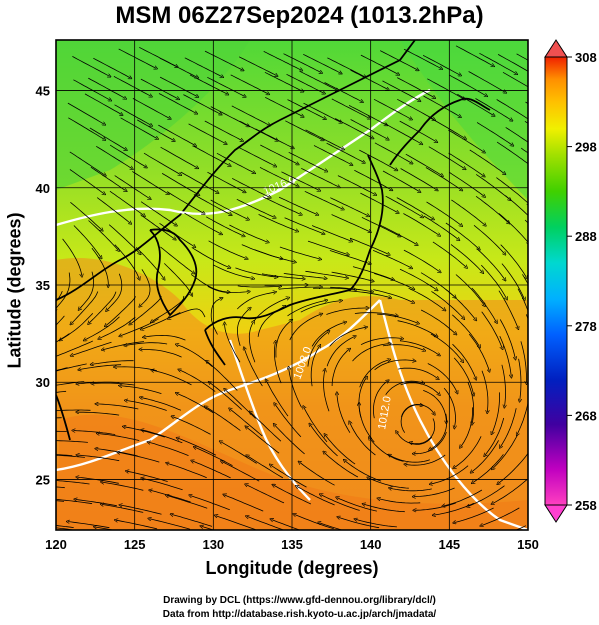  I want to click on x-axis-label: Longitude (degrees), so click(292, 568).